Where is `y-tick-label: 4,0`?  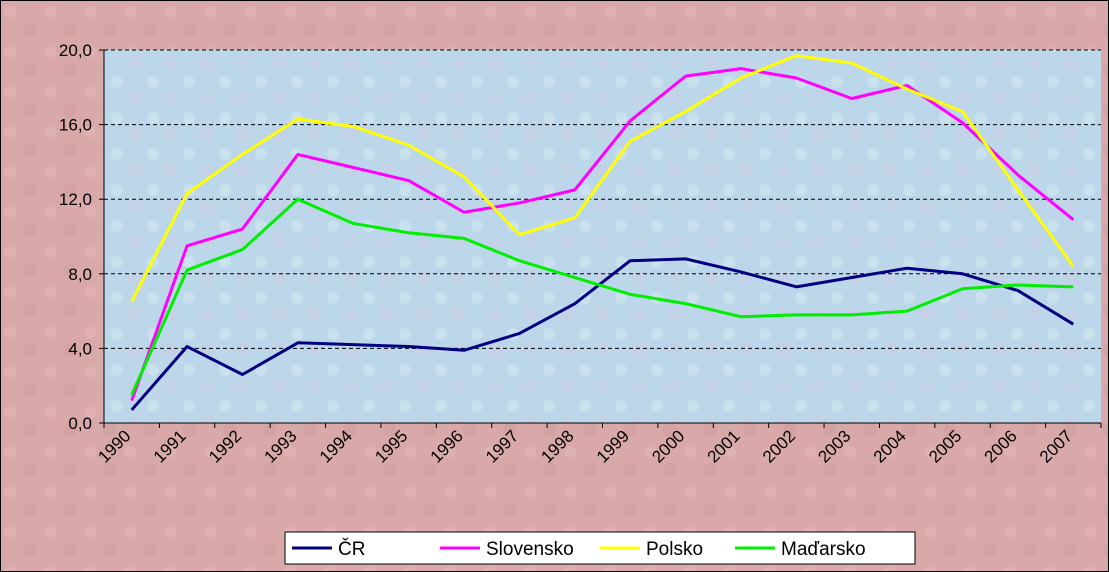
y-tick-label: 4,0 is located at coordinates (80, 348).